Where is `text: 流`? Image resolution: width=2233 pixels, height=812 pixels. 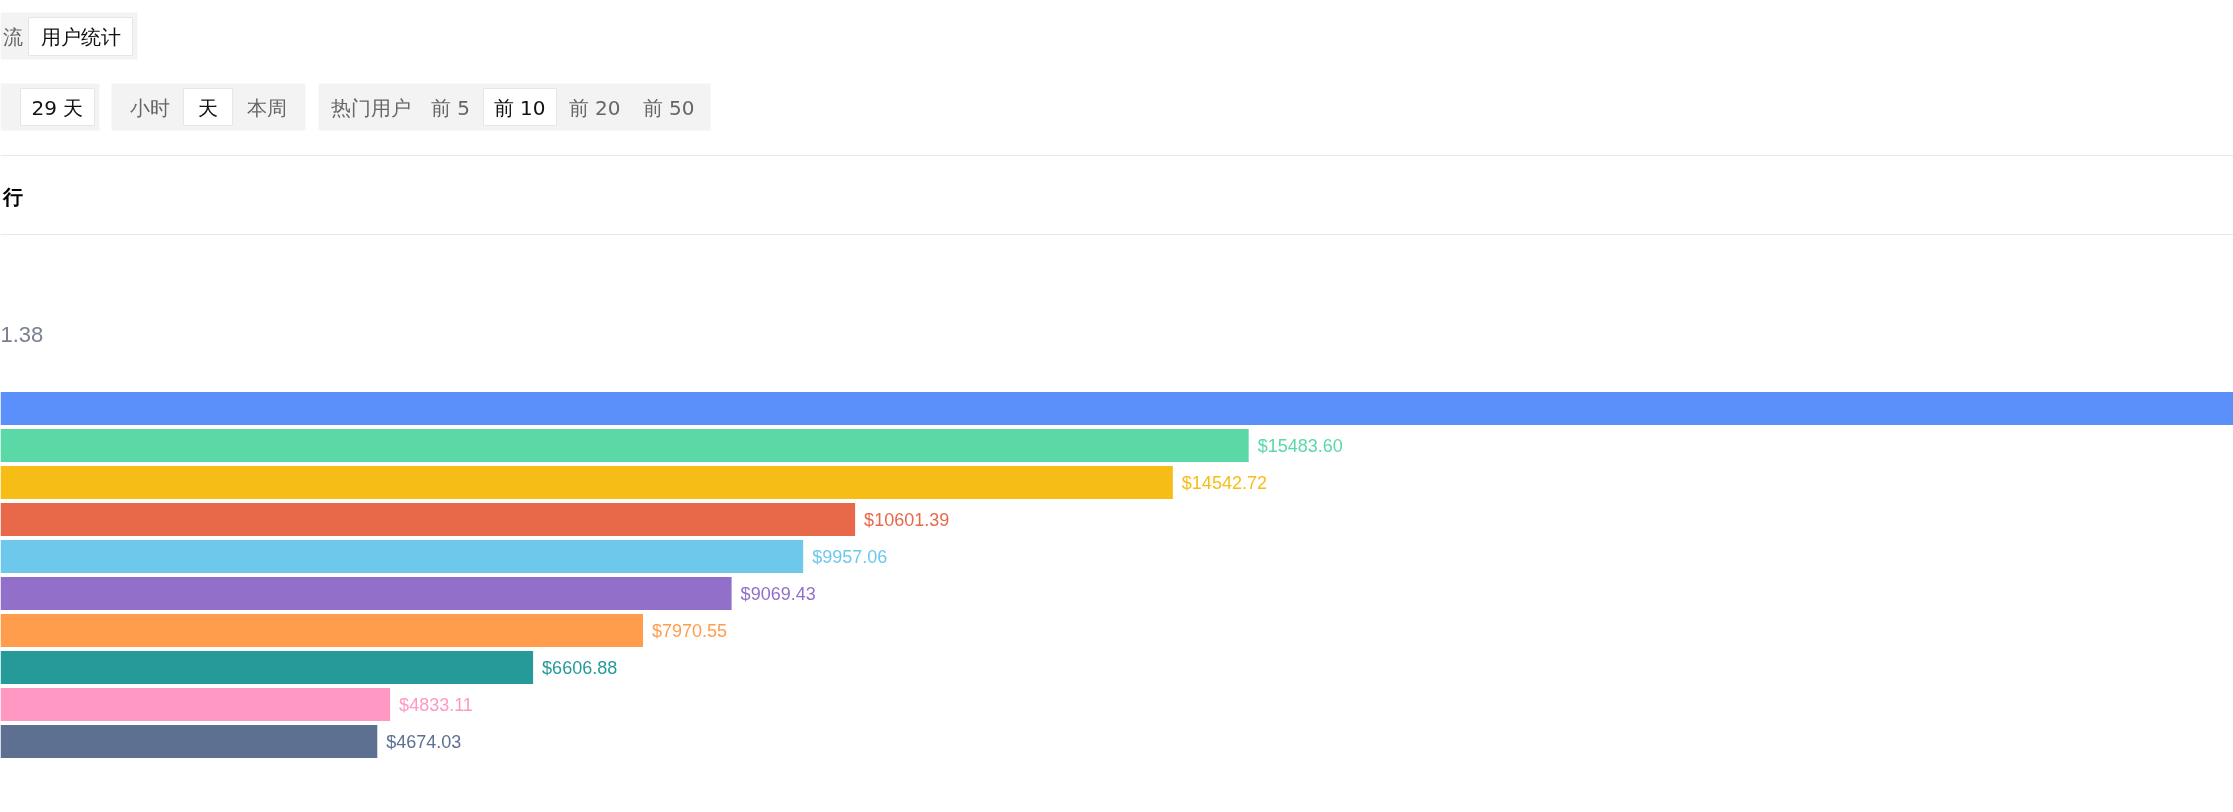
text: 流 is located at coordinates (12, 36).